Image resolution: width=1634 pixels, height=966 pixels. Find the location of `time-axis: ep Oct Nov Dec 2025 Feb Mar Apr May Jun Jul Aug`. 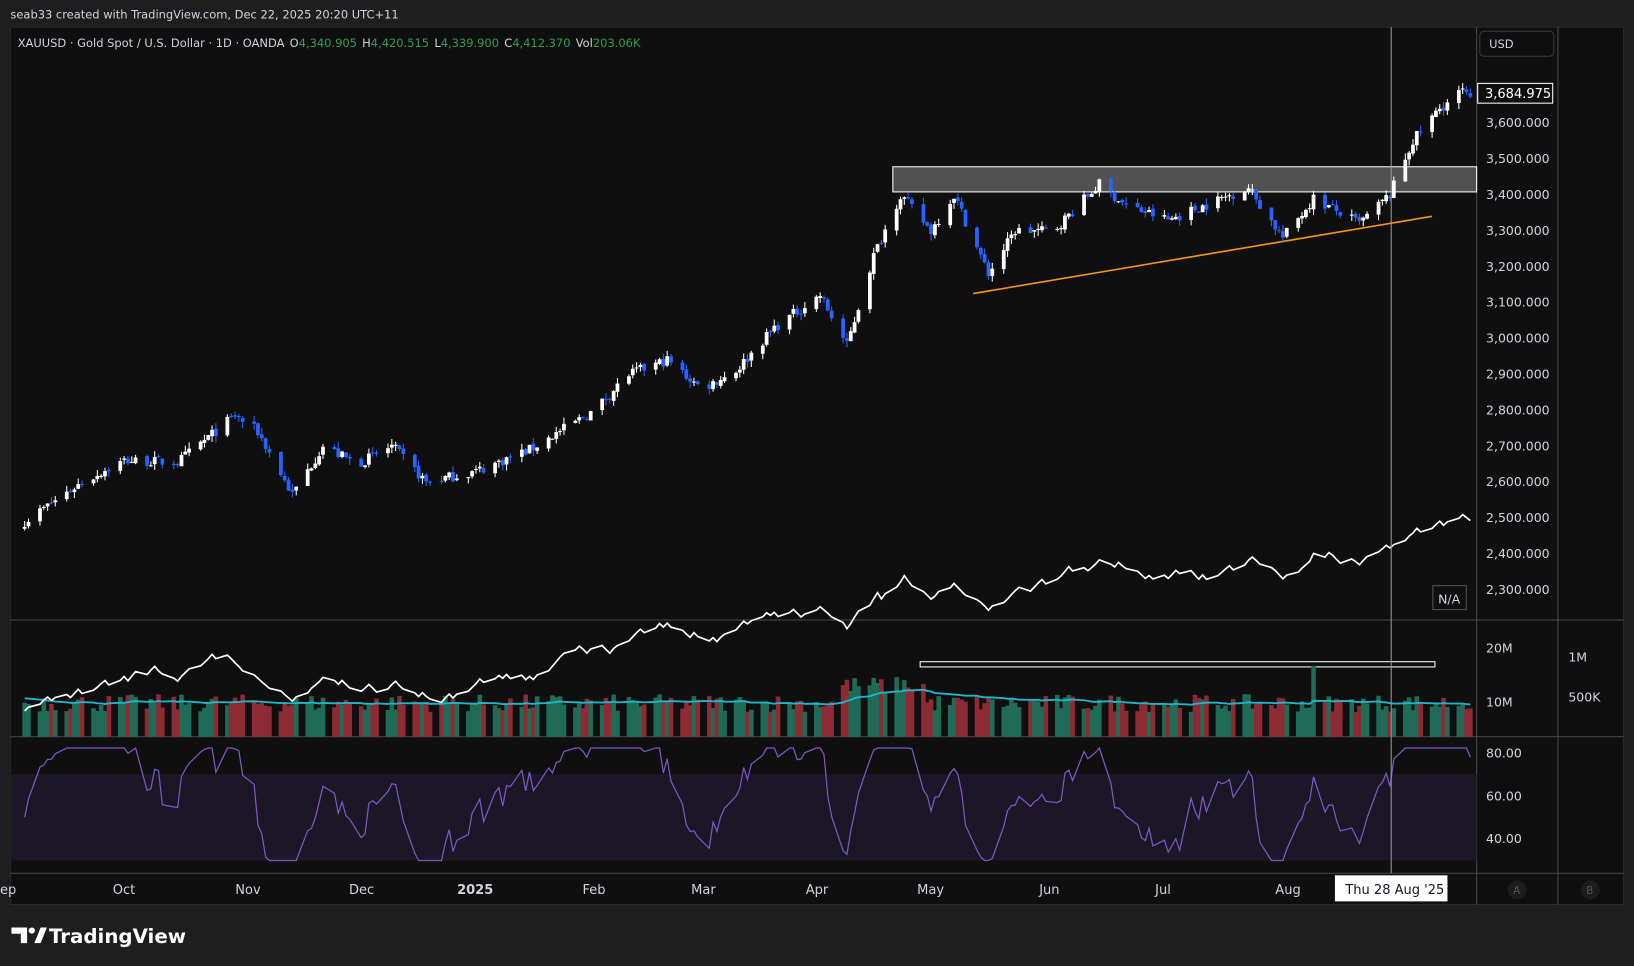

time-axis: ep Oct Nov Dec 2025 Feb Mar Apr May Jun Jul Aug is located at coordinates (650, 890).